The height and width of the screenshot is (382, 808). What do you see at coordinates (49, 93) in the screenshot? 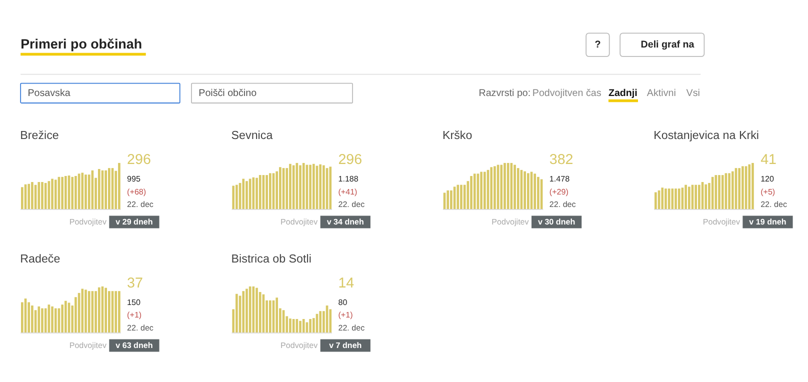
I see `text: Posavska` at bounding box center [49, 93].